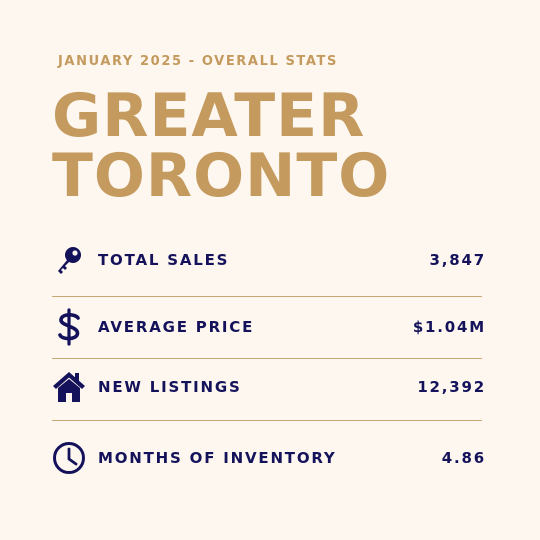 The width and height of the screenshot is (540, 540). I want to click on stat-value: 3,847, so click(457, 260).